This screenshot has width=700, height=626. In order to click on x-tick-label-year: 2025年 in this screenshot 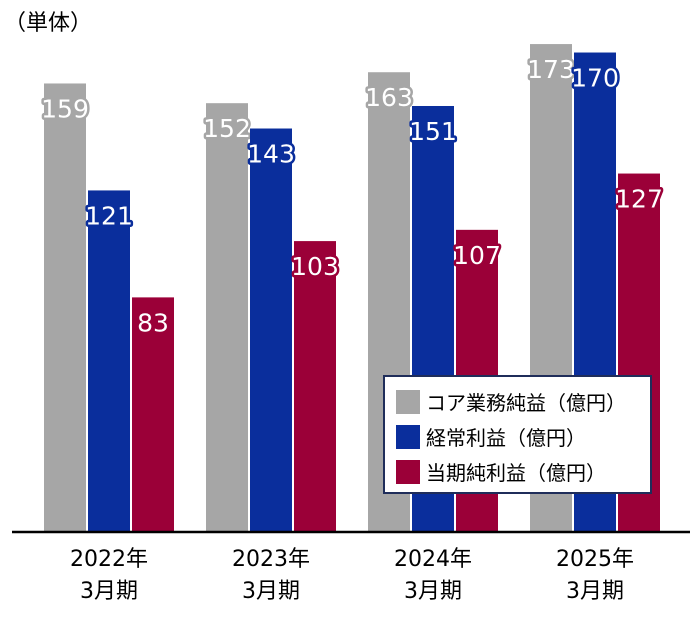, I will do `click(595, 559)`.